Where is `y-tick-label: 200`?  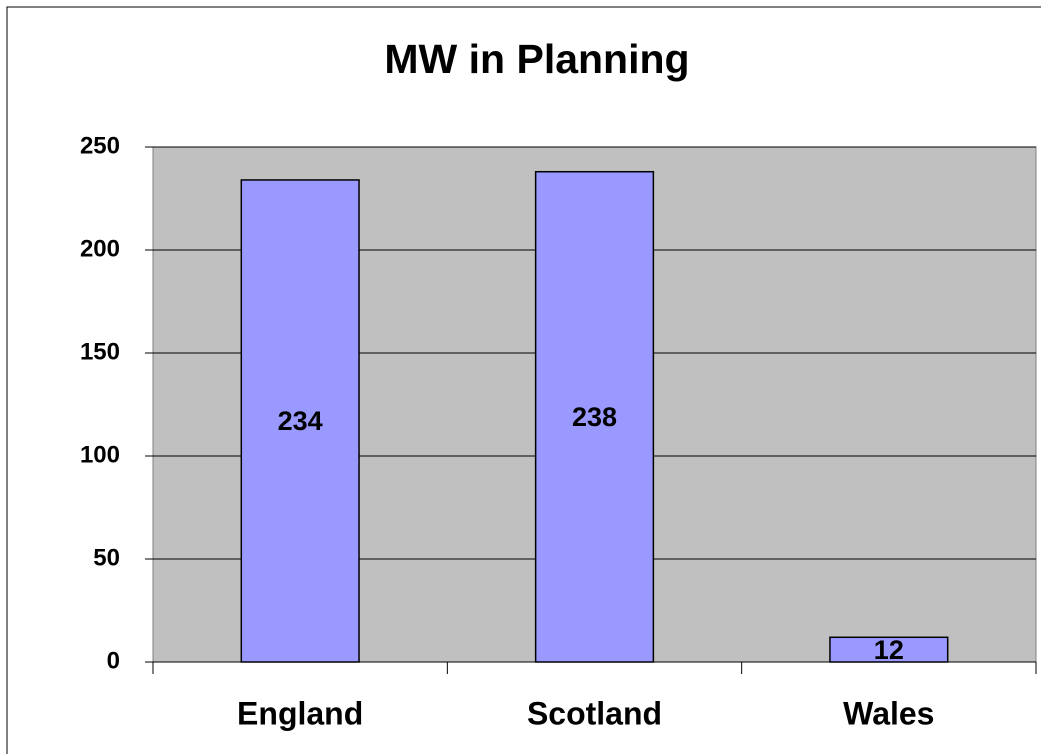 y-tick-label: 200 is located at coordinates (100, 248).